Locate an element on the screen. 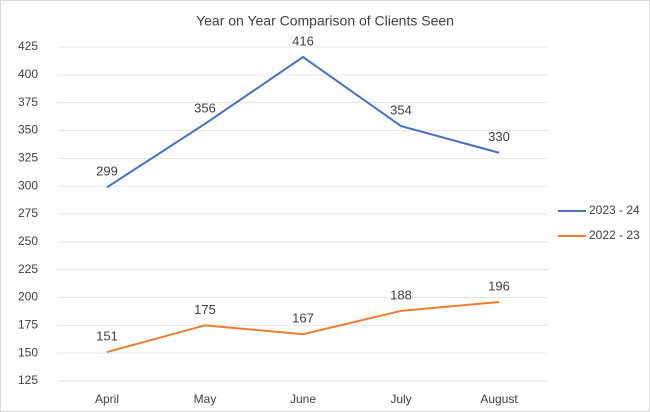  x-tick-label: July is located at coordinates (400, 399).